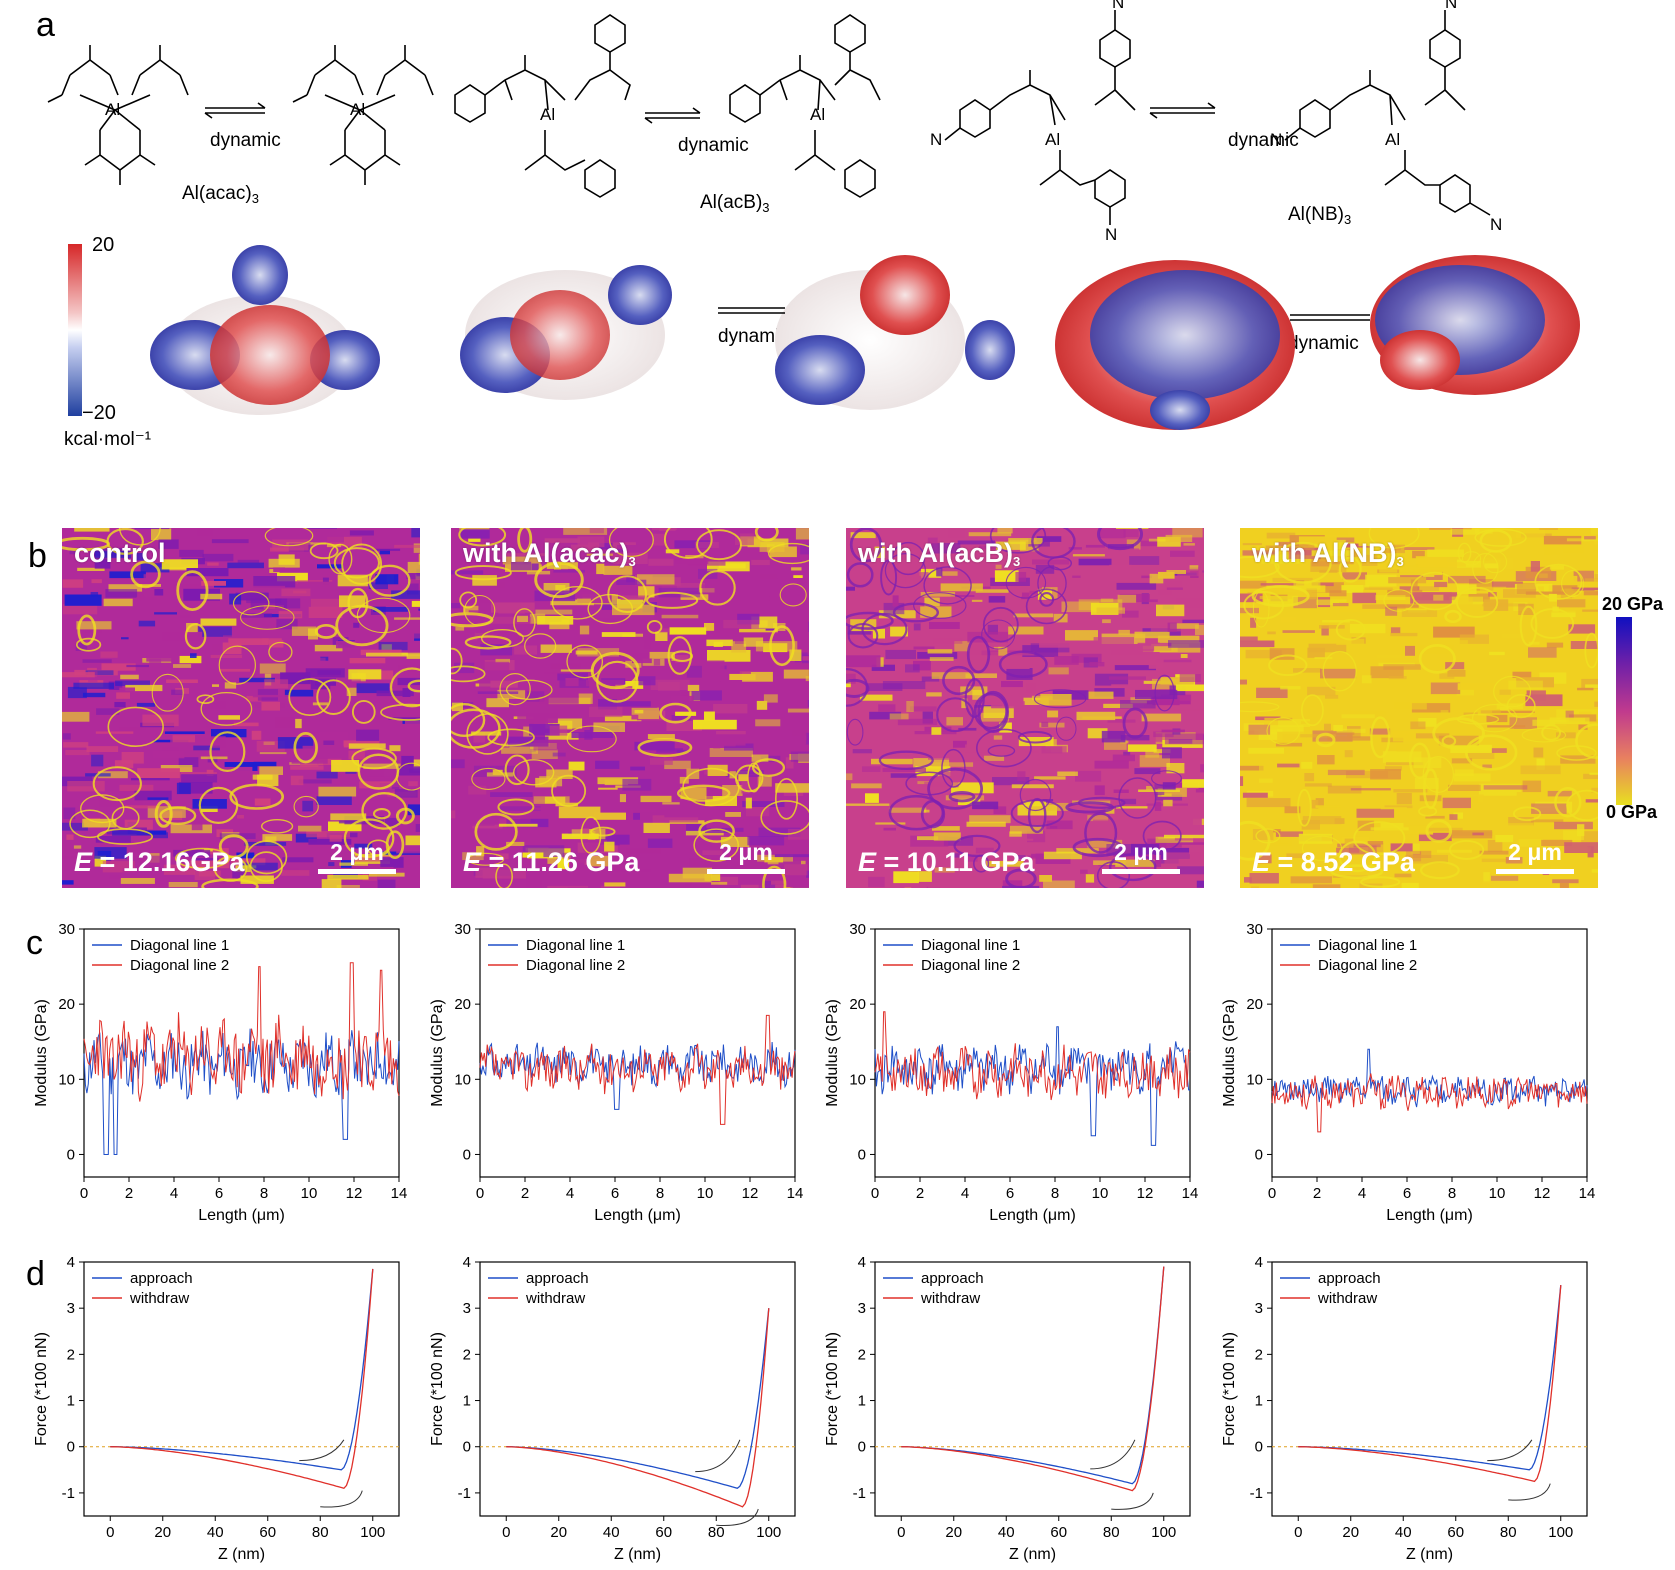 The width and height of the screenshot is (1675, 1570). Describe the element at coordinates (467, 1308) in the screenshot. I see `y-tick-label: 3` at that location.